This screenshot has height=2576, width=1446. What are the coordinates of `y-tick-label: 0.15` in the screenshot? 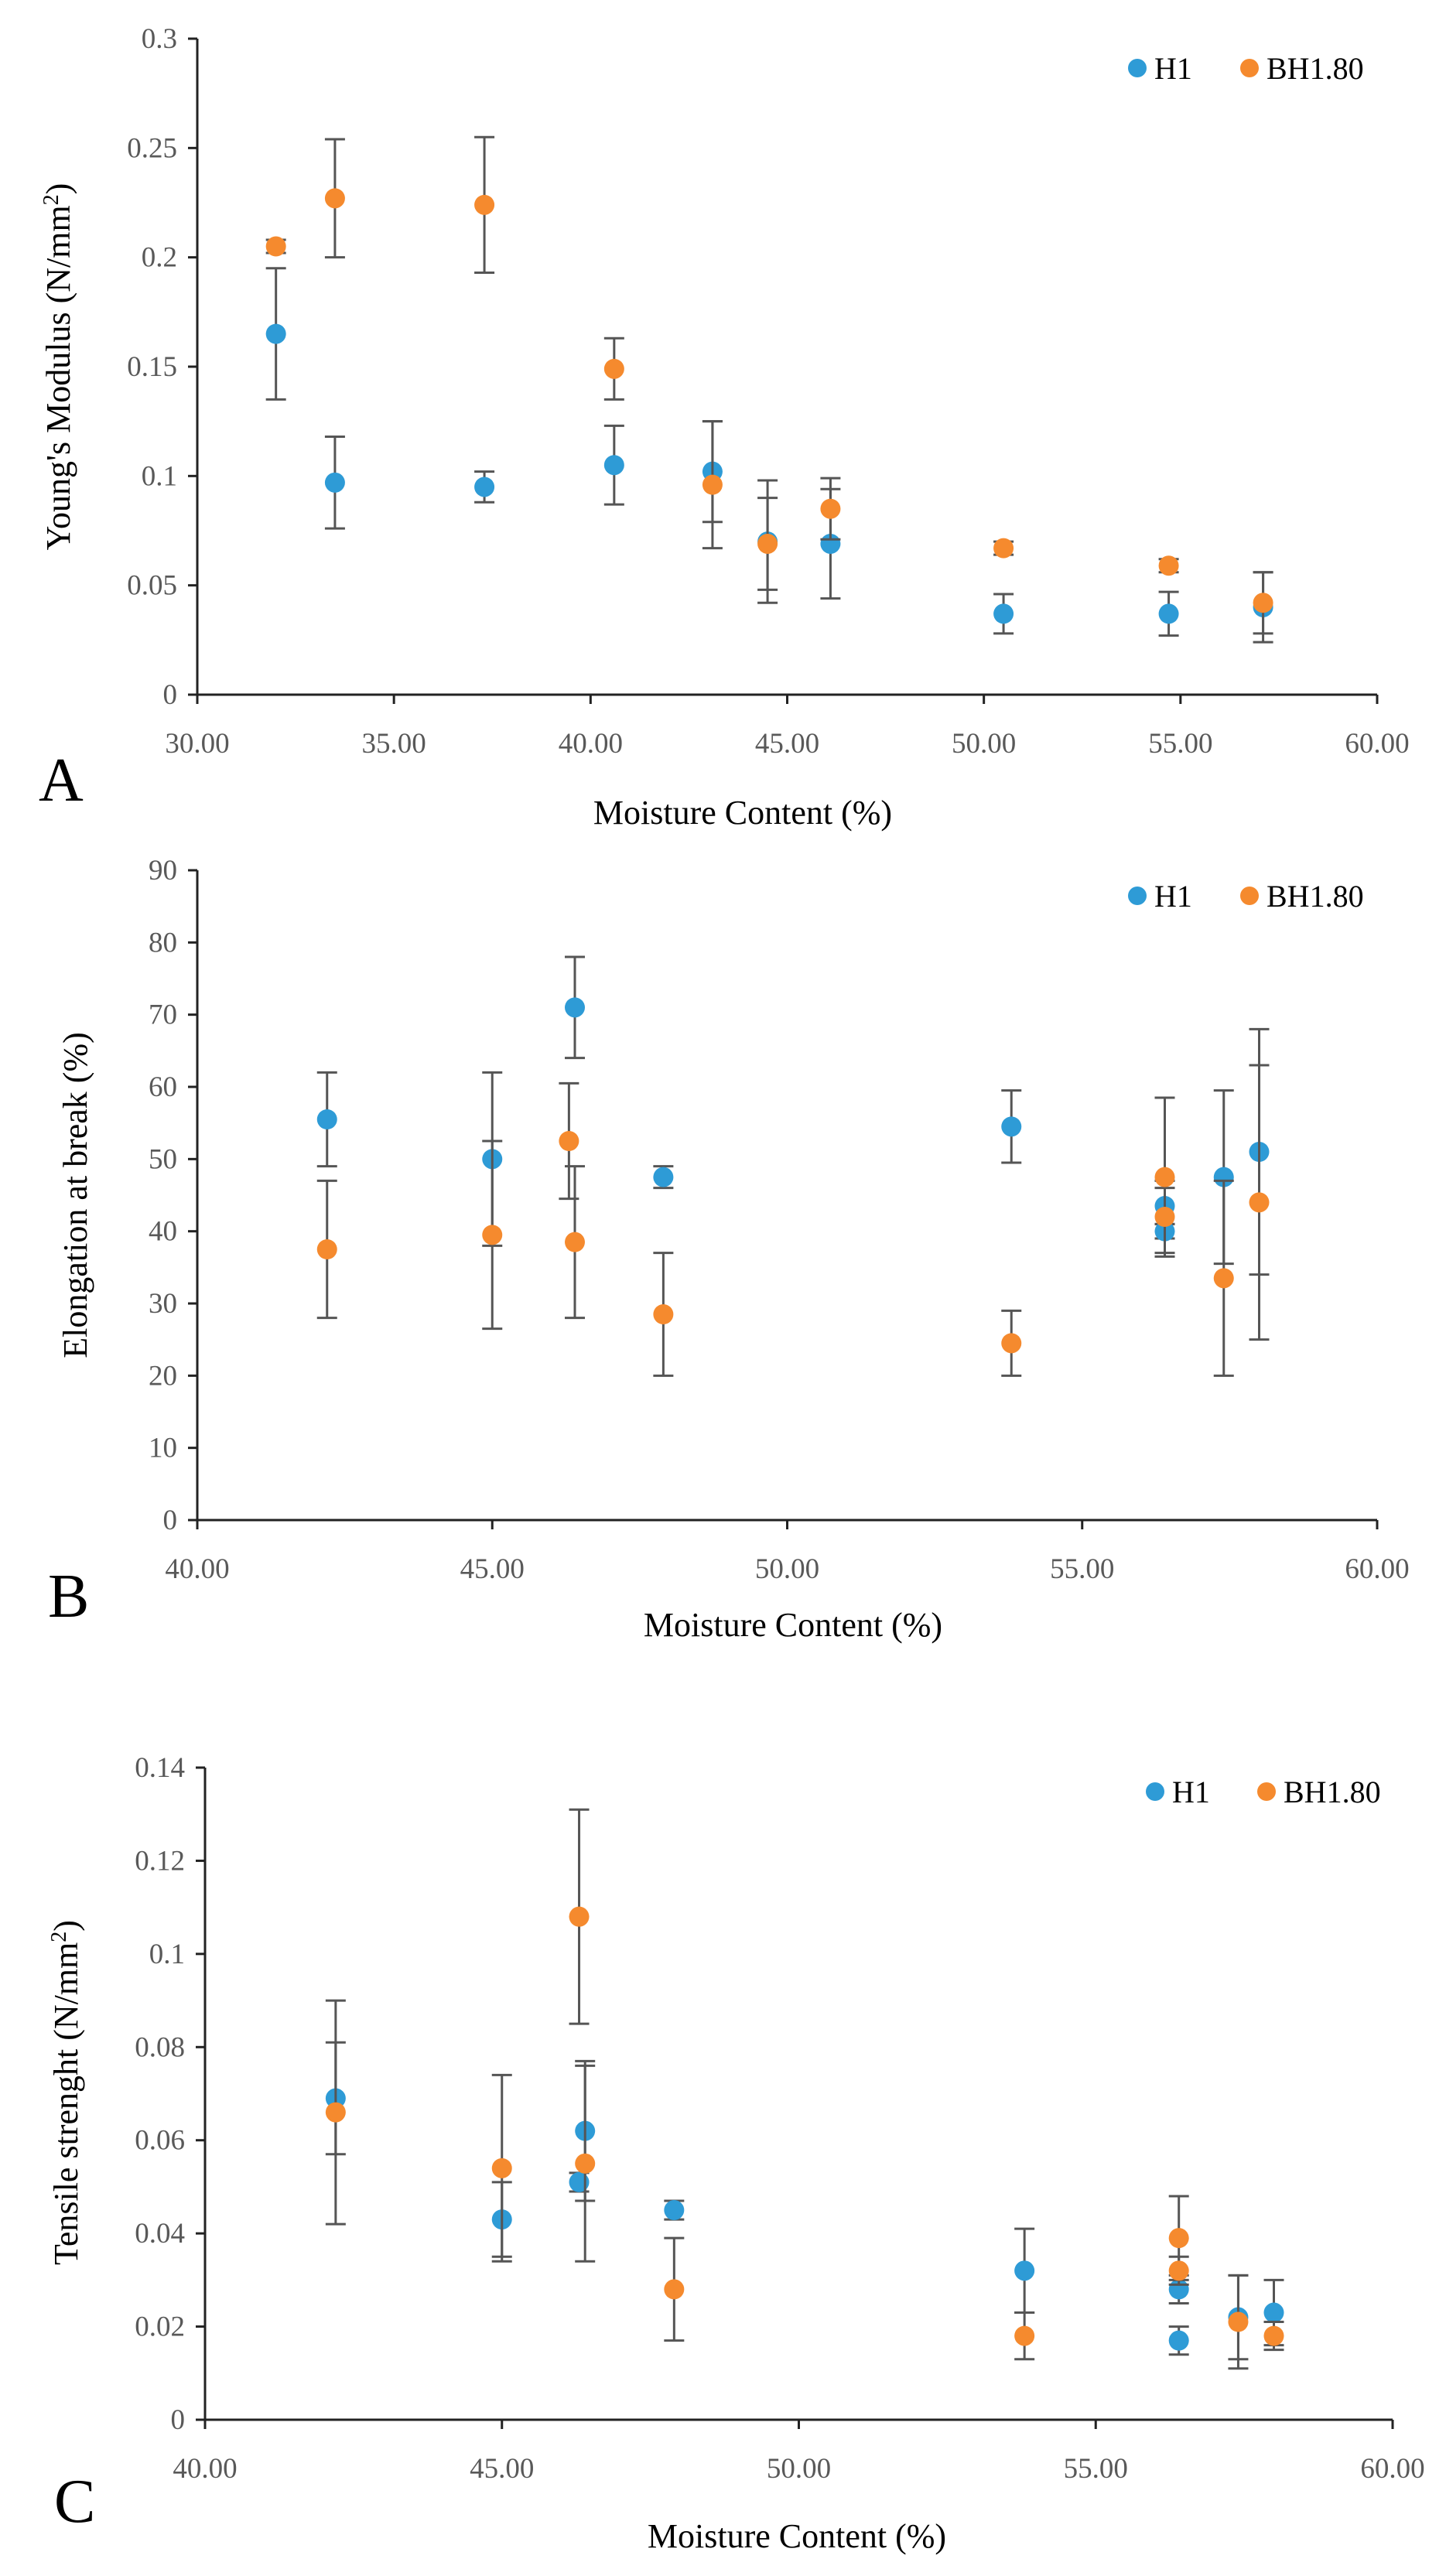 It's located at (152, 367).